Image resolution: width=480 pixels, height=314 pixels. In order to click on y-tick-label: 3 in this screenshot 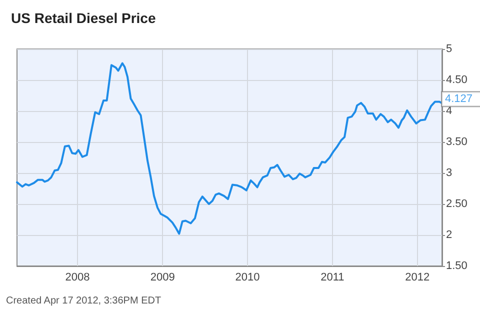, I will do `click(449, 173)`.